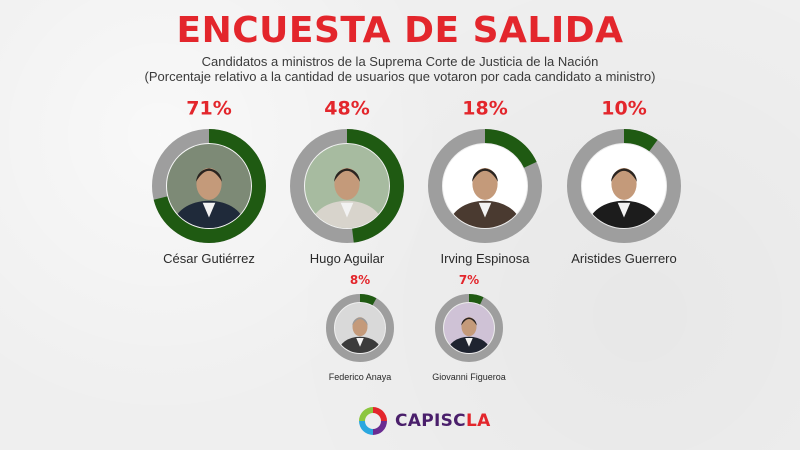 The width and height of the screenshot is (800, 450). Describe the element at coordinates (346, 109) in the screenshot. I see `percent-label: 48%` at that location.